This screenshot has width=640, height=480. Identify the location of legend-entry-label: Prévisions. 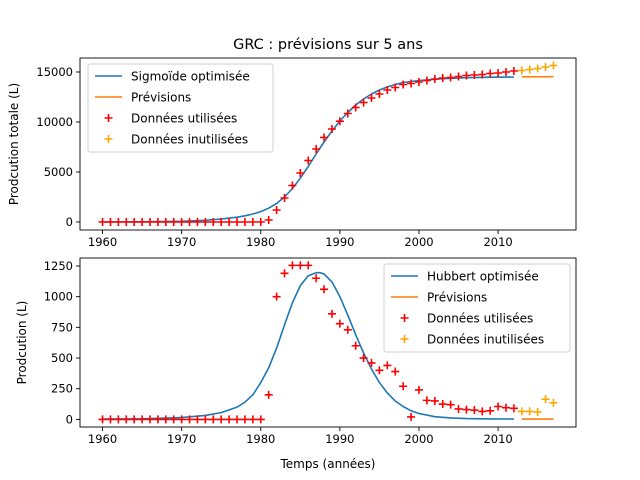
(161, 98).